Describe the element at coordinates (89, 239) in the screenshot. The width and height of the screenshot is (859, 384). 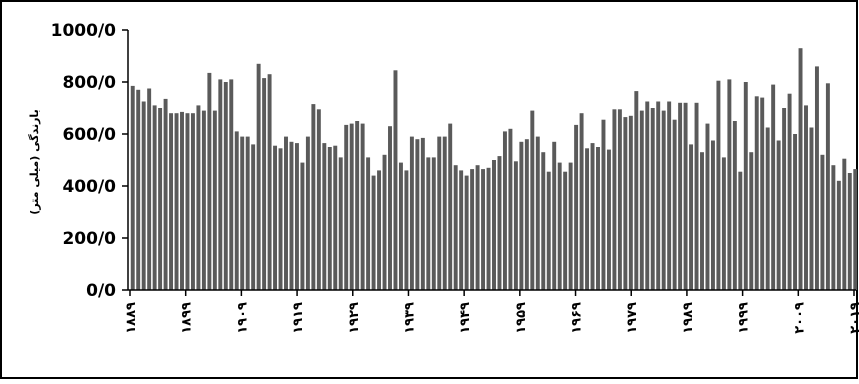
I see `y-tick-label: 200/0` at that location.